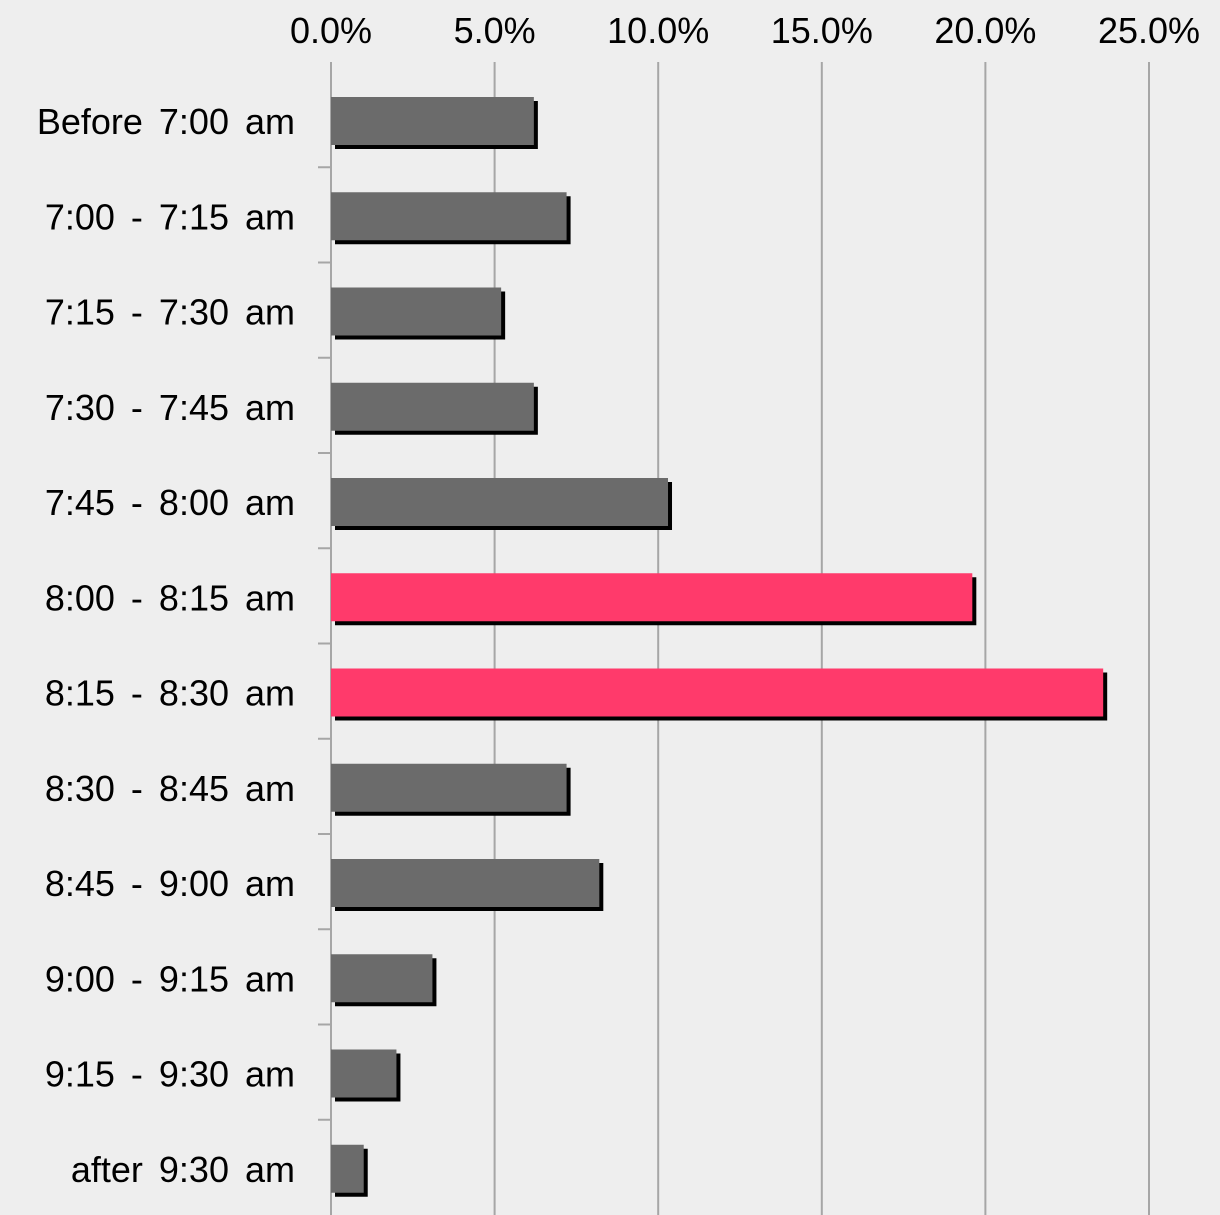 Image resolution: width=1220 pixels, height=1215 pixels. I want to click on x-tick-label: 0.0%, so click(331, 30).